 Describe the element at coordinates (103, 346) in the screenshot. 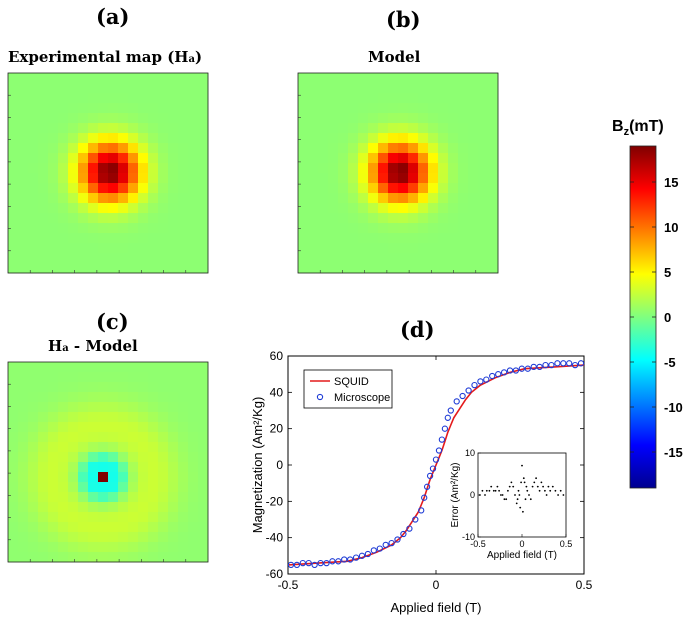

I see `panel-c-title-rest: - Model` at that location.